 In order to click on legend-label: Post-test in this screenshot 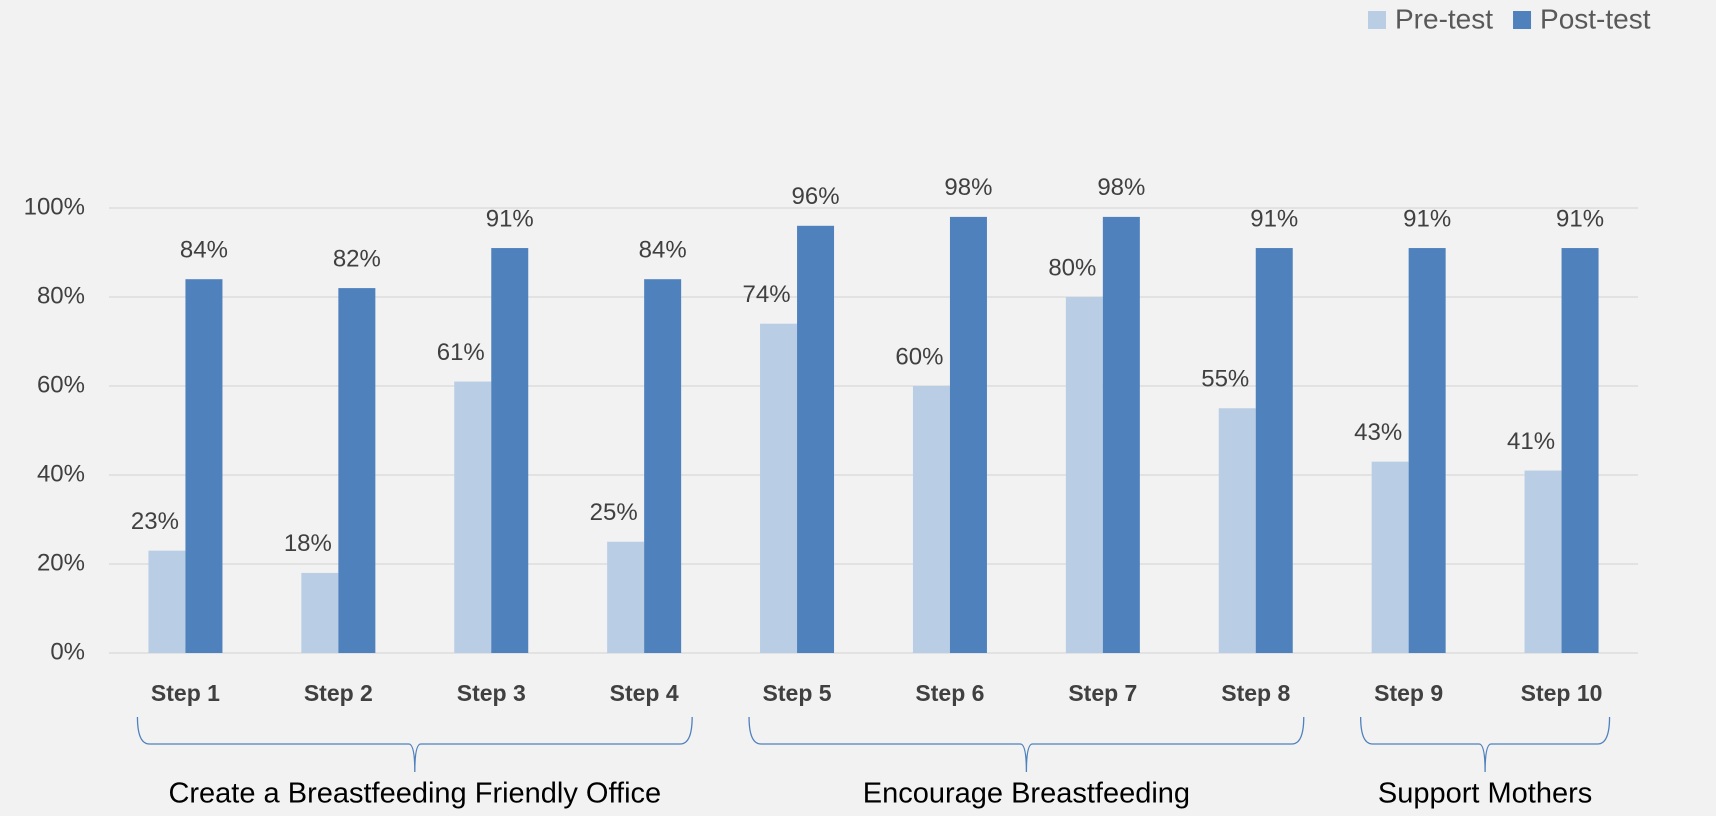, I will do `click(1595, 18)`.